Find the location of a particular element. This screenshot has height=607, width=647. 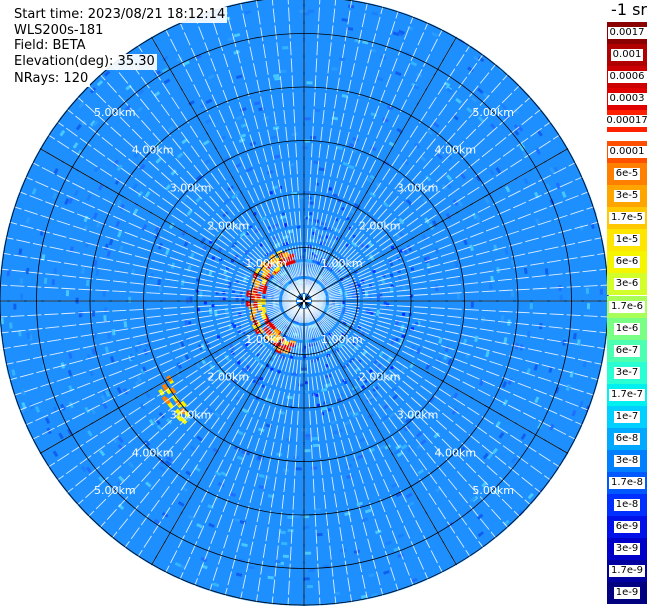

colorbar-cell: 3e-8 is located at coordinates (627, 460).